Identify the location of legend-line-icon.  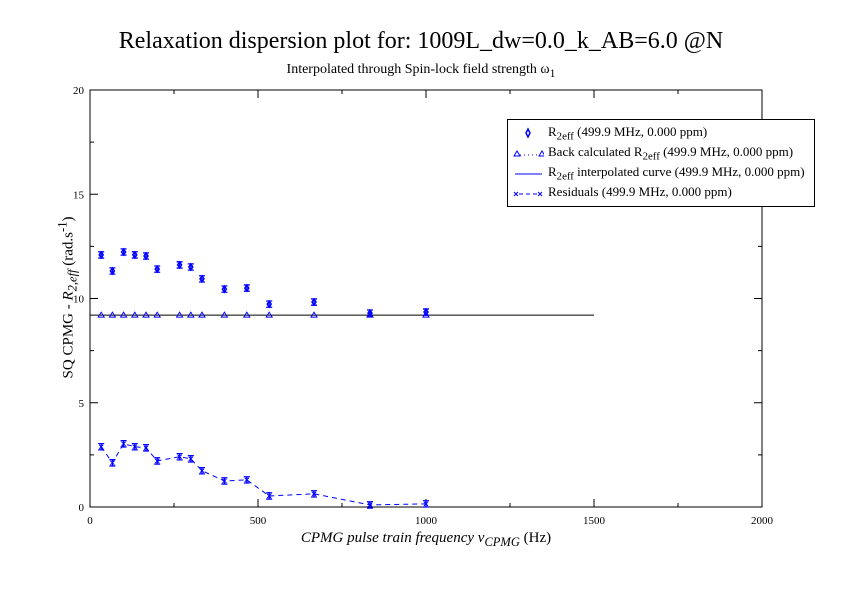
(528, 174).